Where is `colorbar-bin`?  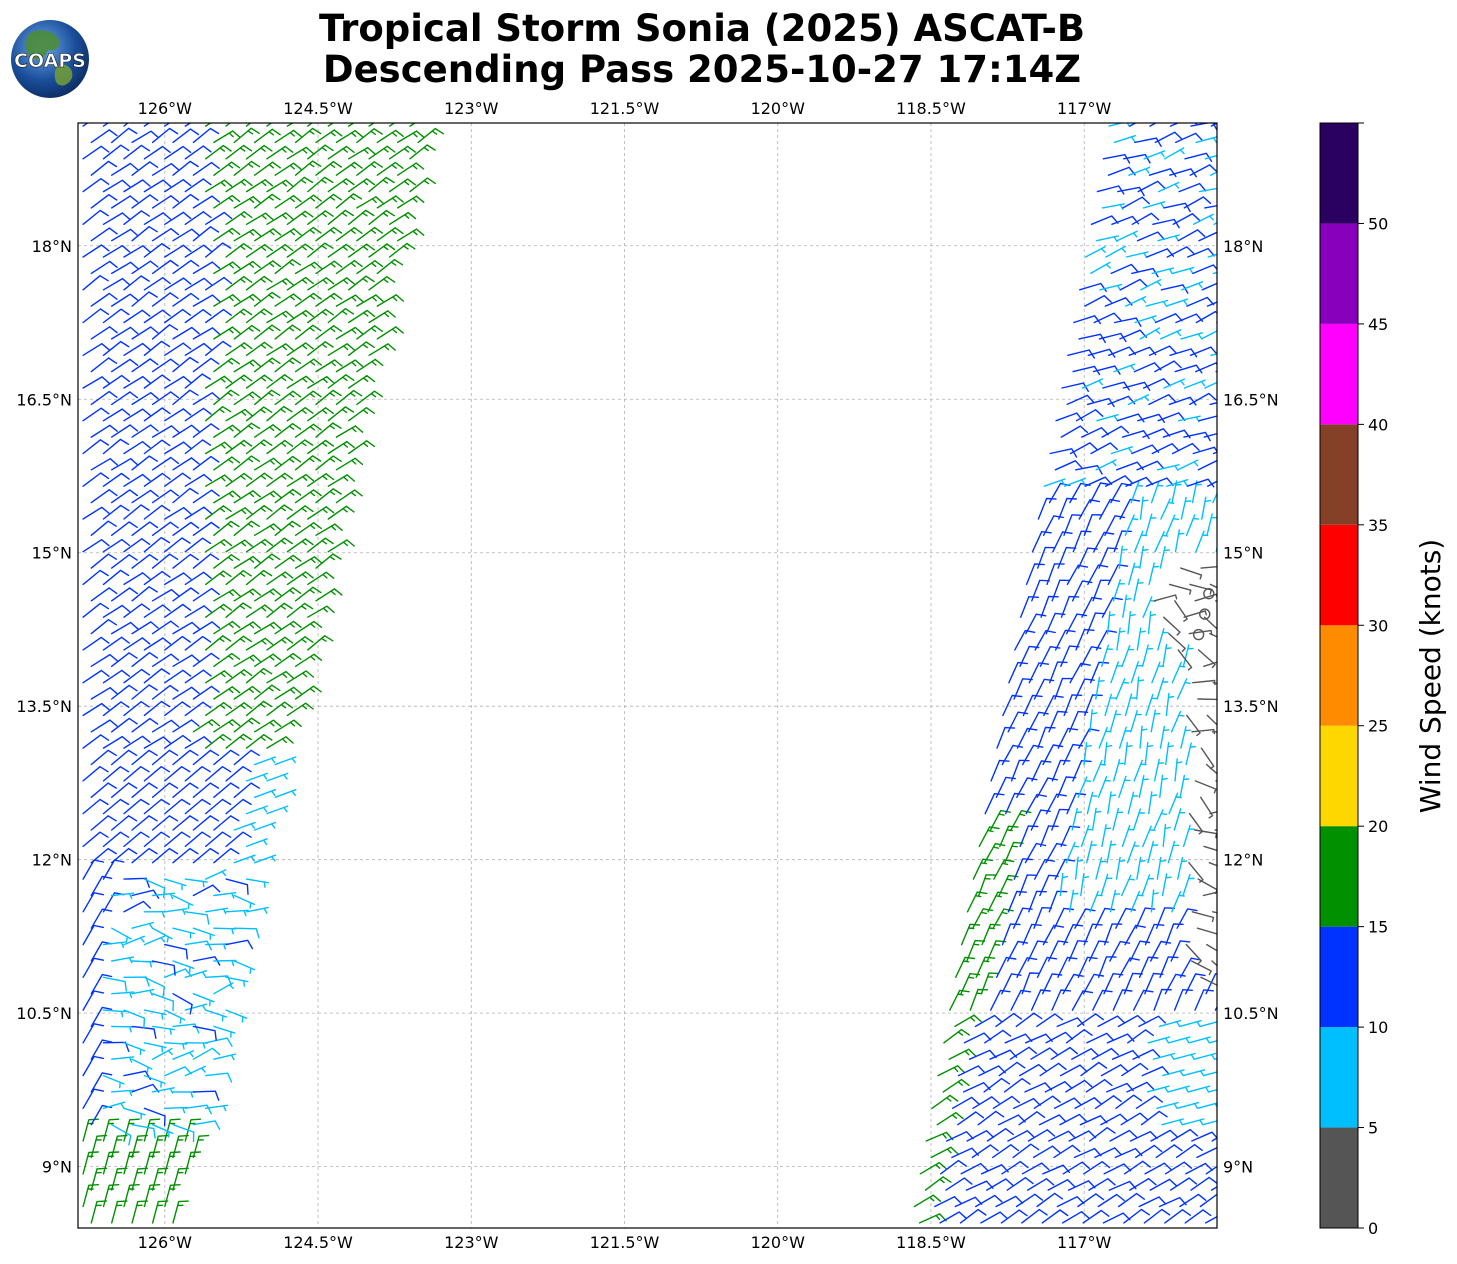 colorbar-bin is located at coordinates (1339, 1077).